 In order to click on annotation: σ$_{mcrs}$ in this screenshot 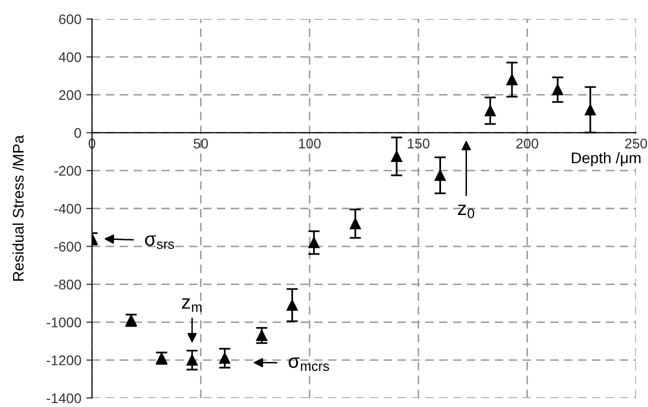, I will do `click(309, 364)`.